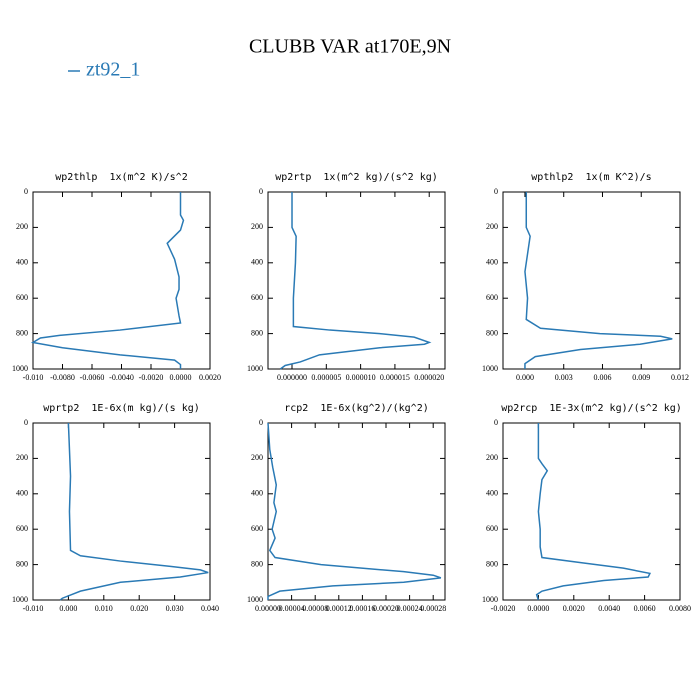 The image size is (700, 700). I want to click on x-tick-label: -0.0040, so click(121, 377).